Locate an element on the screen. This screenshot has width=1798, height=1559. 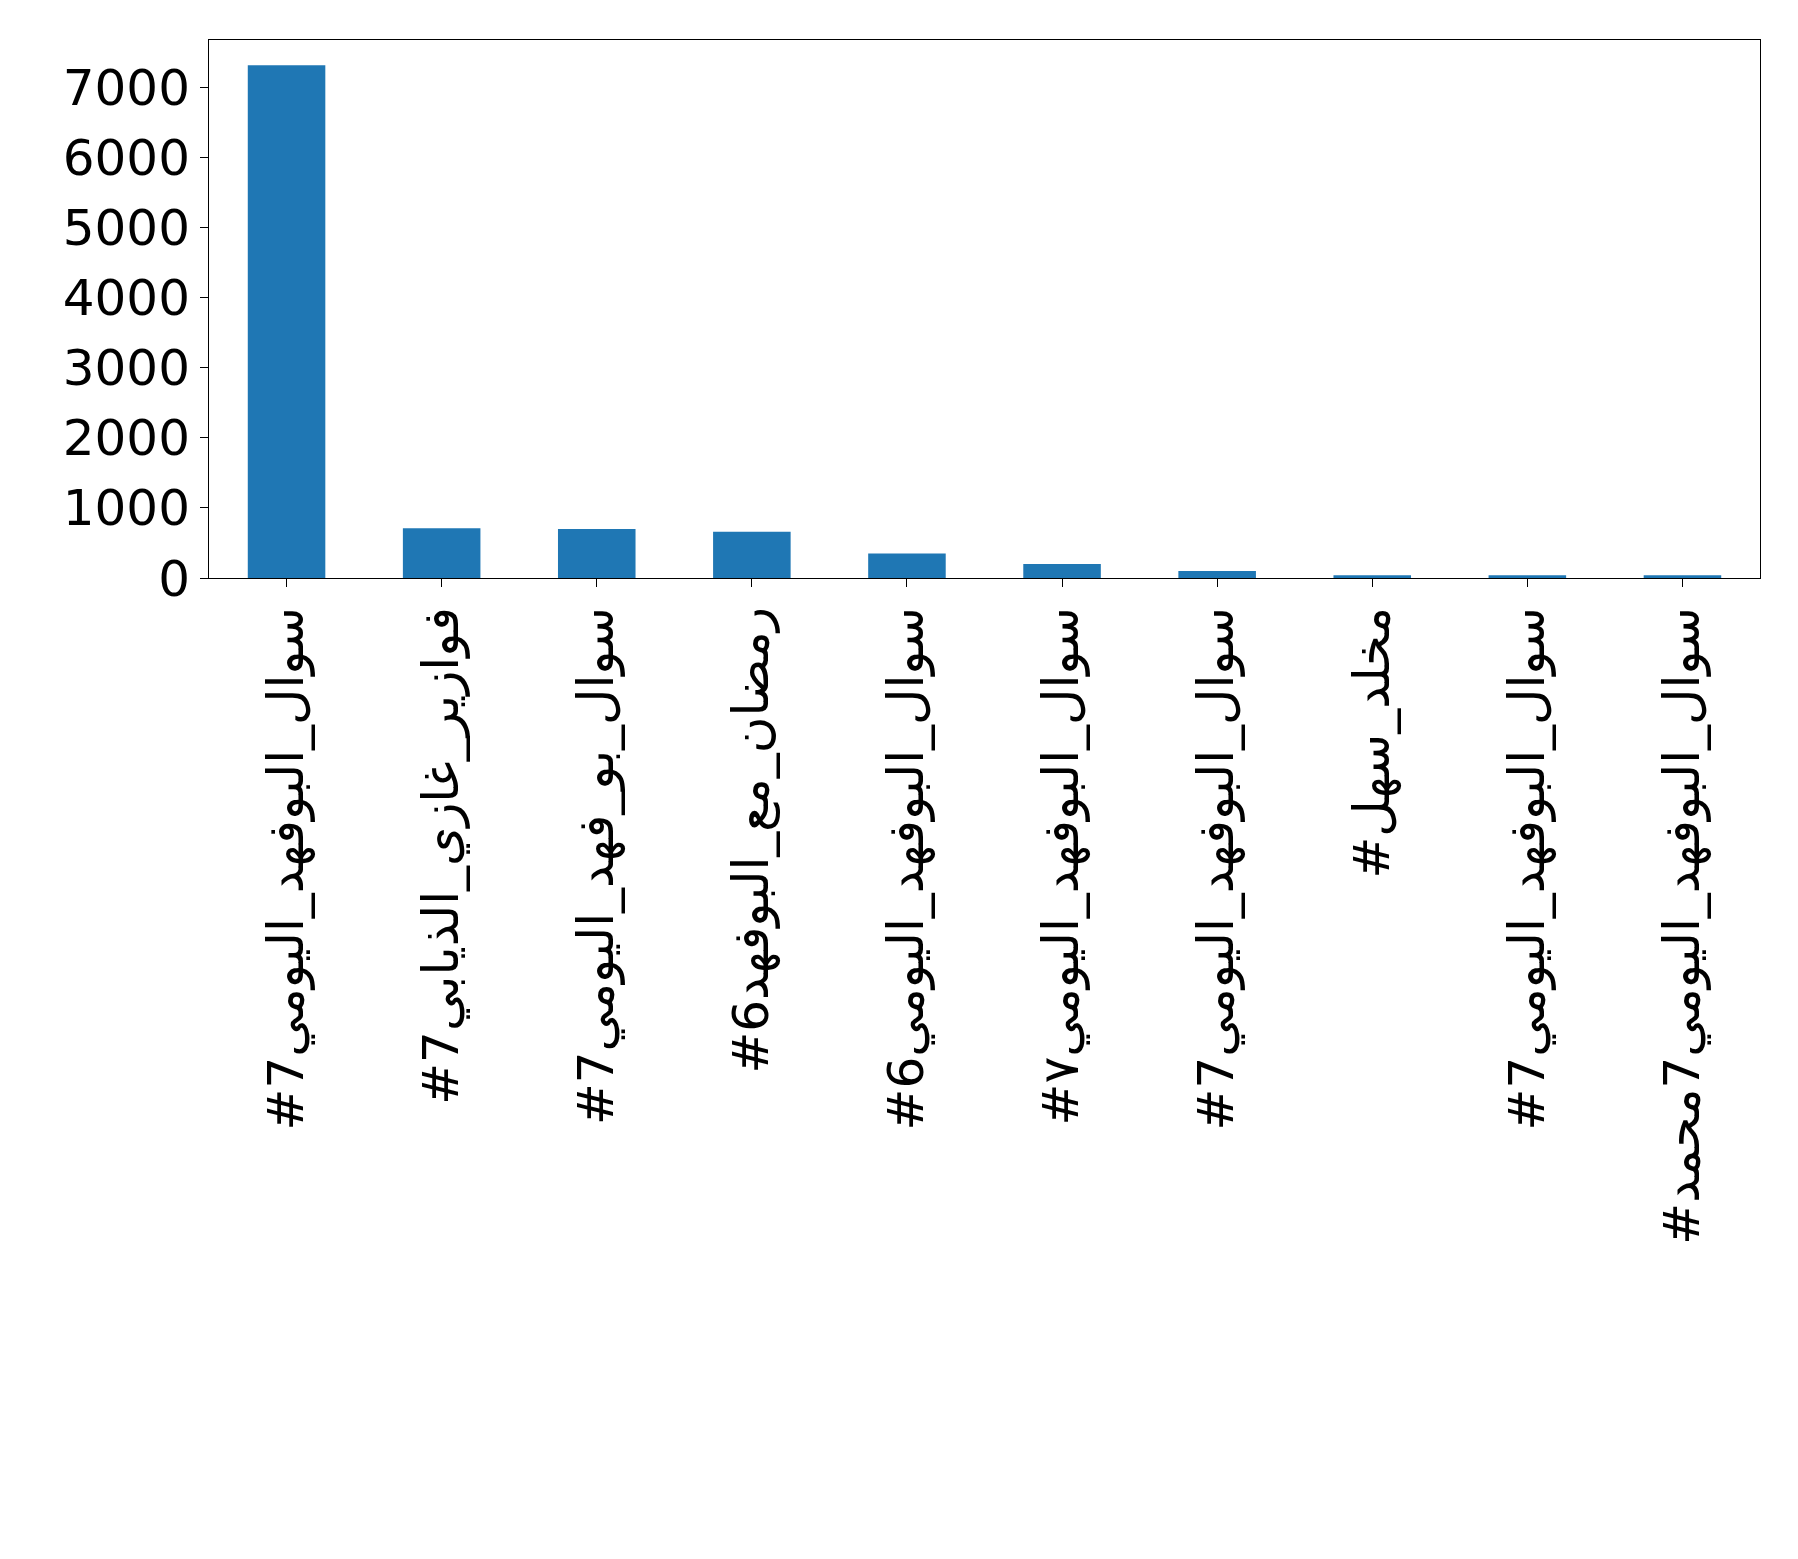
x-tick-label: #فوازير_غازي_الذيابي7 is located at coordinates (440, 856).